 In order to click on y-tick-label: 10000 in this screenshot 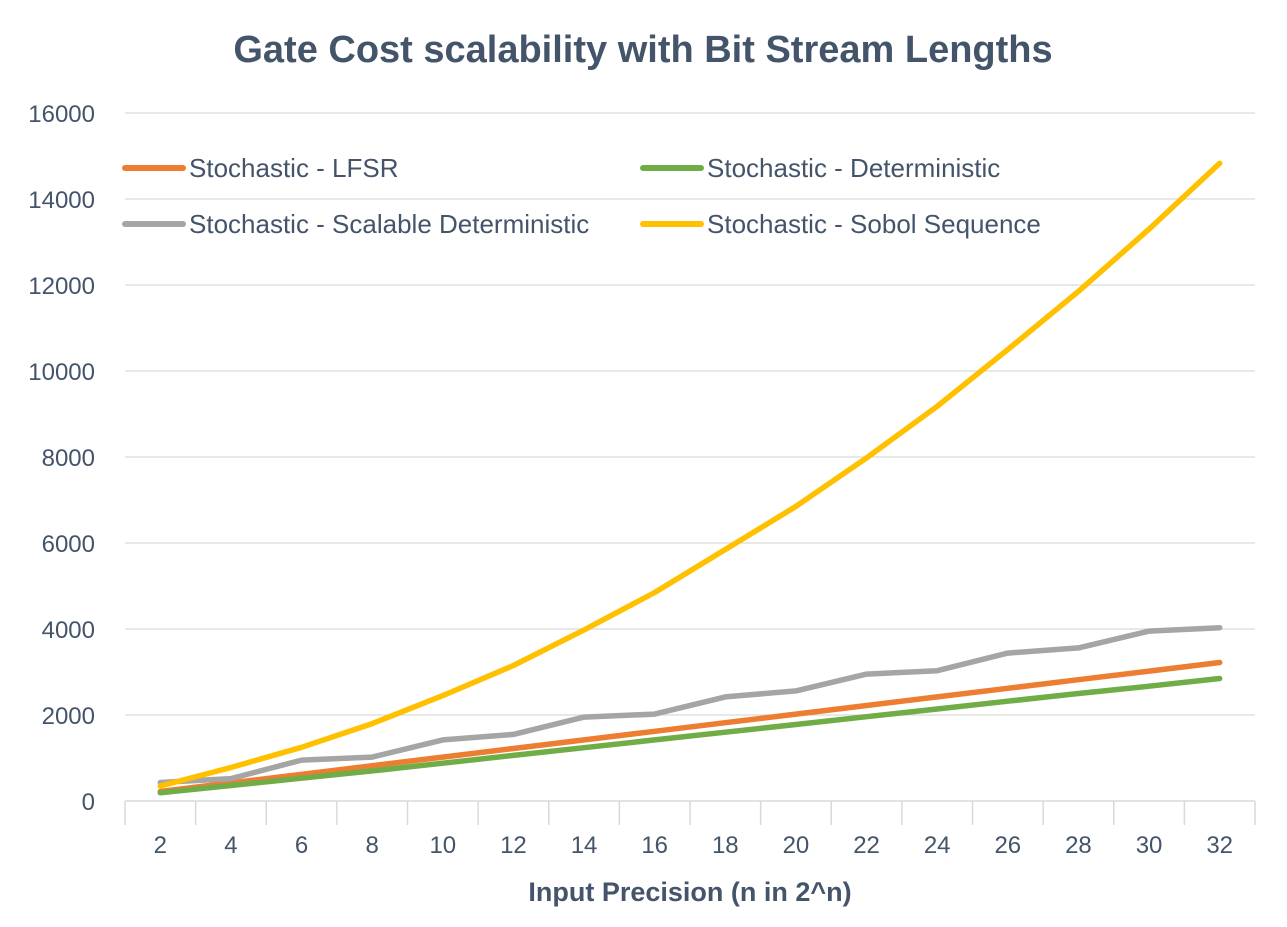, I will do `click(61, 372)`.